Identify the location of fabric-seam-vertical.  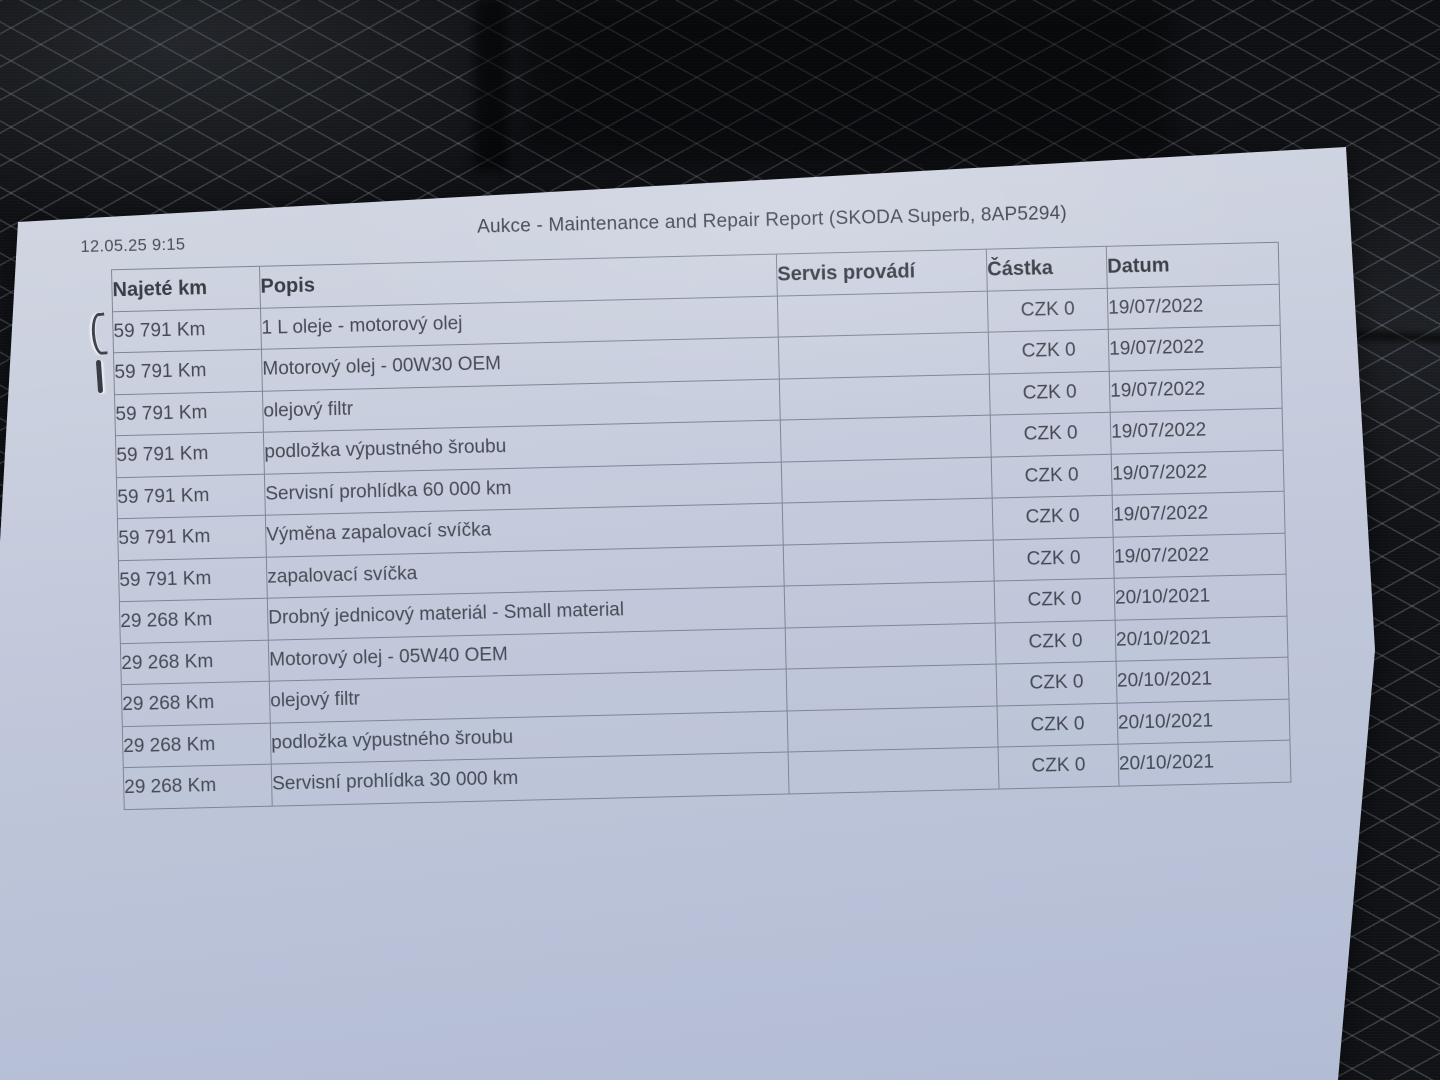
(491, 85).